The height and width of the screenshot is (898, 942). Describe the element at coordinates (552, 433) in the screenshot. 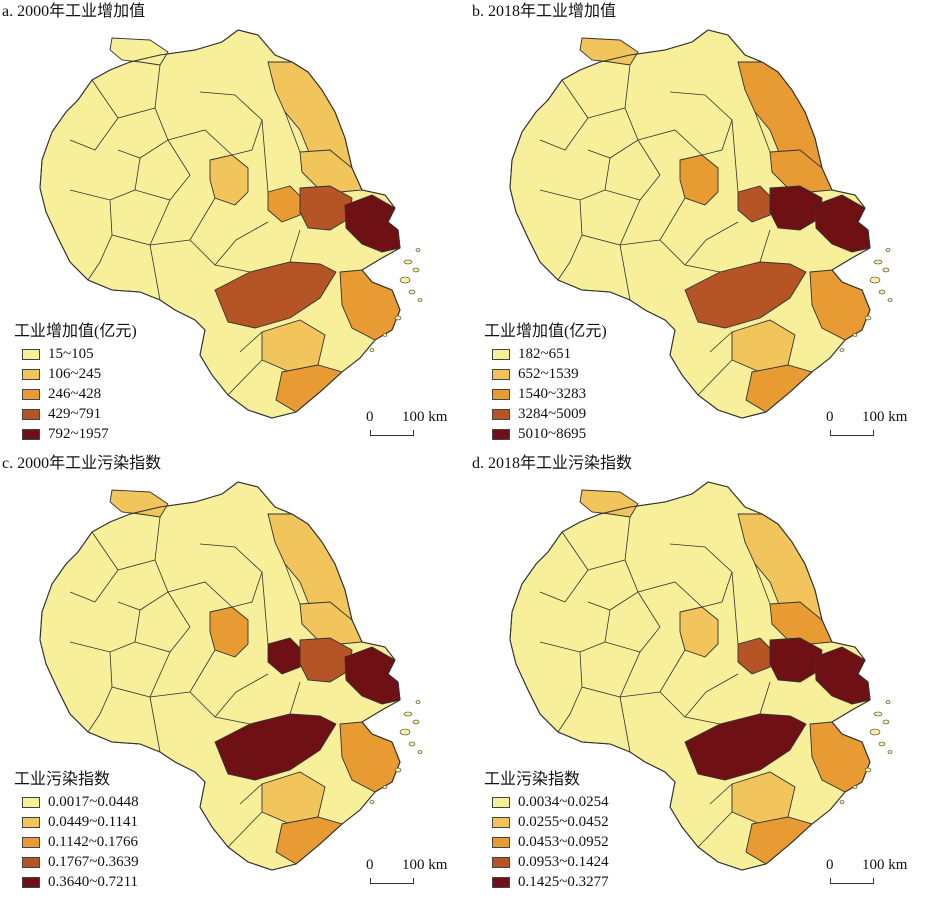

I see `legend-label: 5010~8695` at that location.